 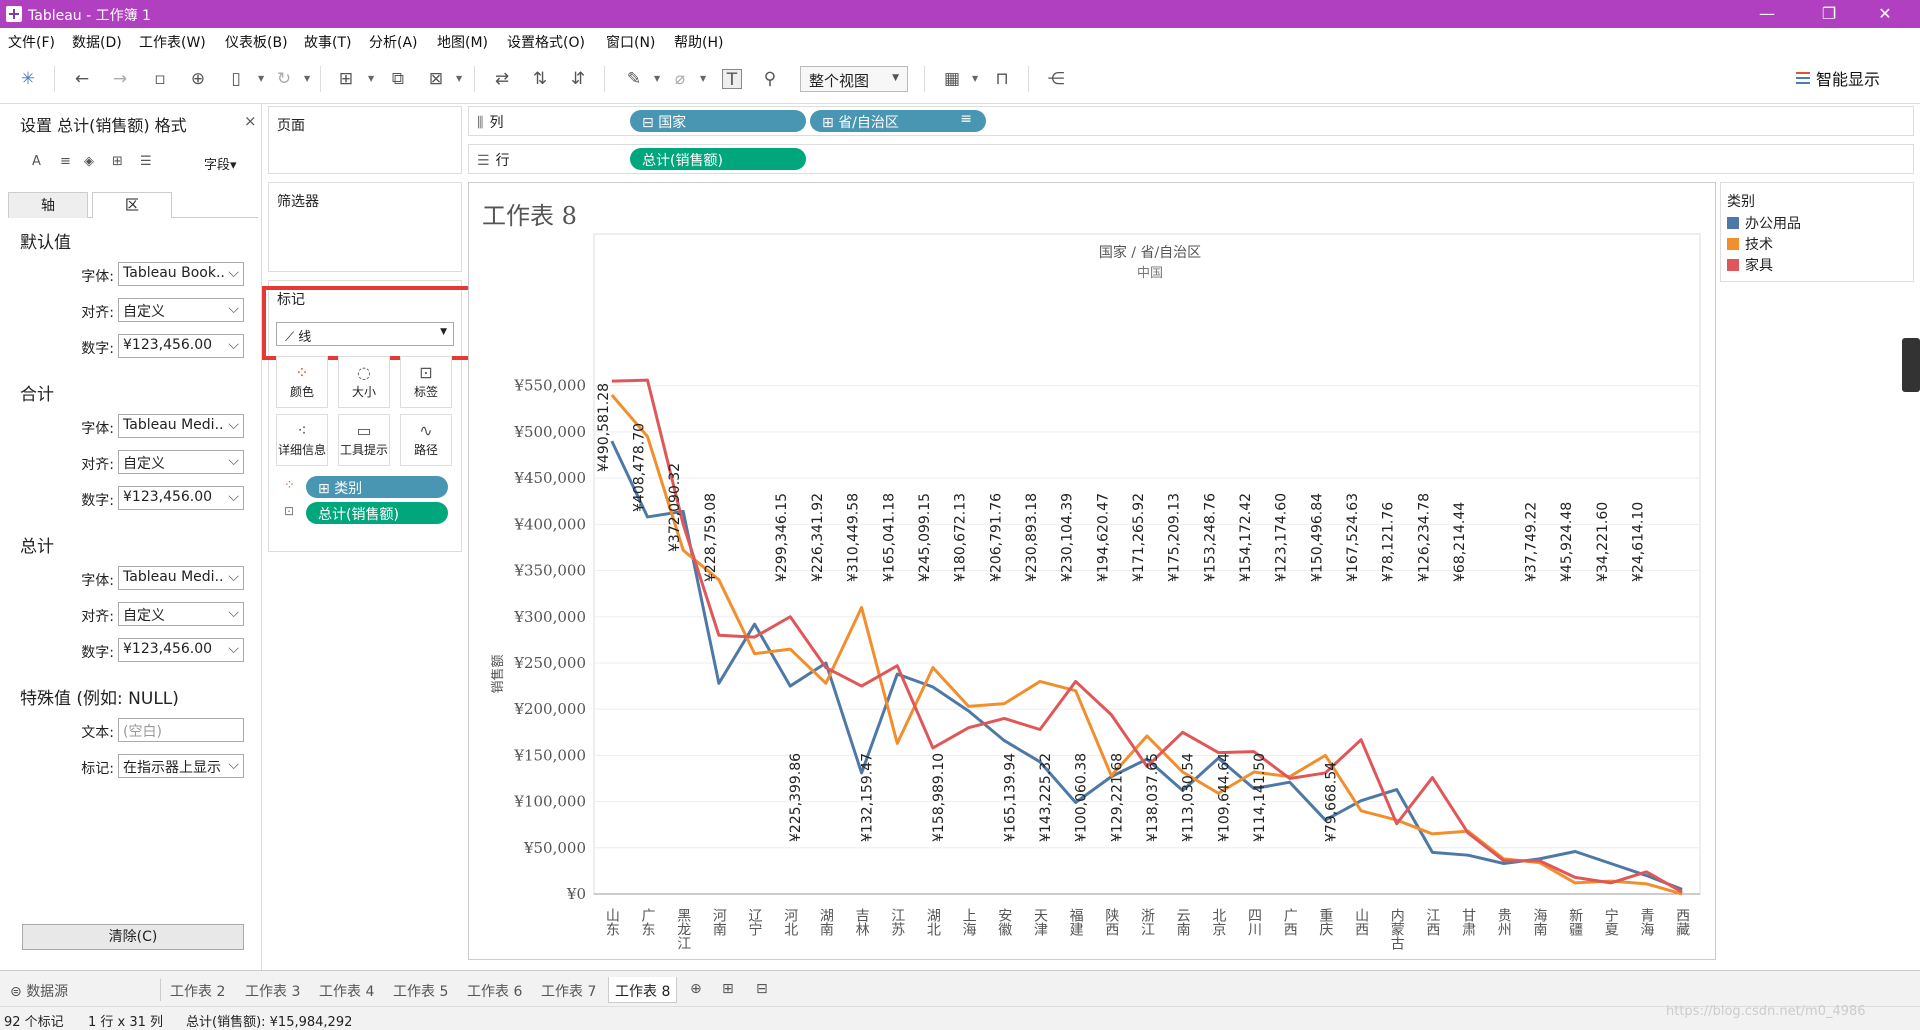 What do you see at coordinates (302, 440) in the screenshot?
I see `detail-button: ⁖ 详细信息` at bounding box center [302, 440].